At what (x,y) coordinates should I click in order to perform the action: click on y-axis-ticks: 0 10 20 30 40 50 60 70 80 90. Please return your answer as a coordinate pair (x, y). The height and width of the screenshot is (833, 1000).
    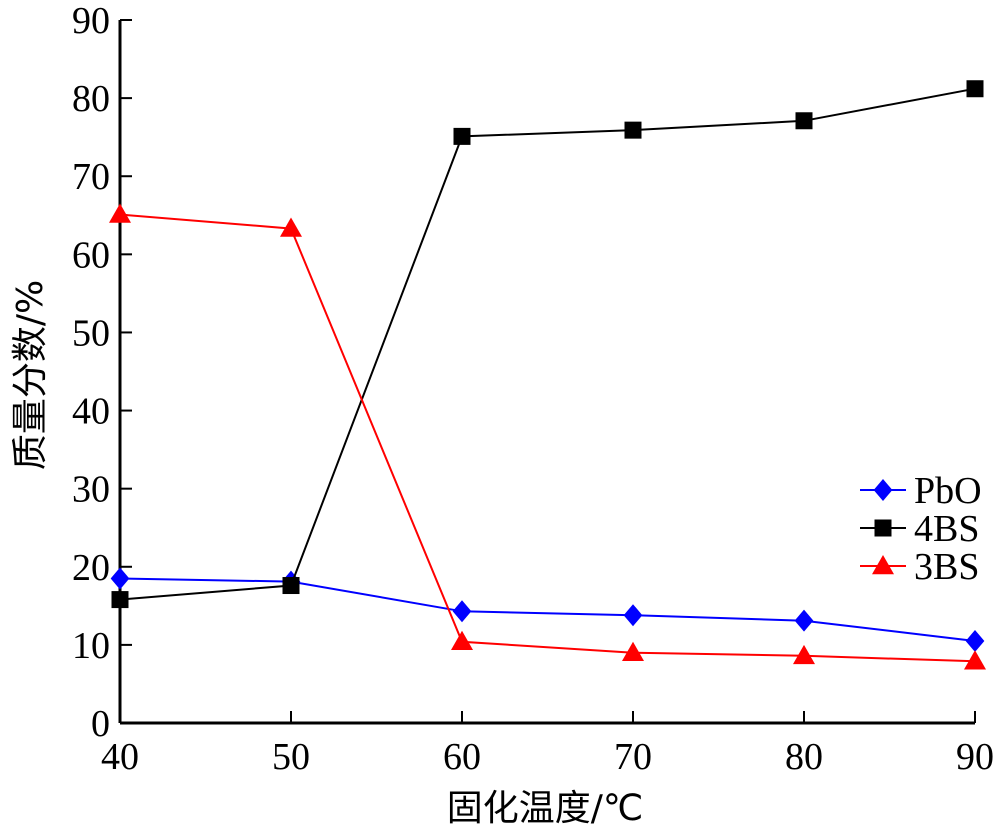
    Looking at the image, I should click on (102, 372).